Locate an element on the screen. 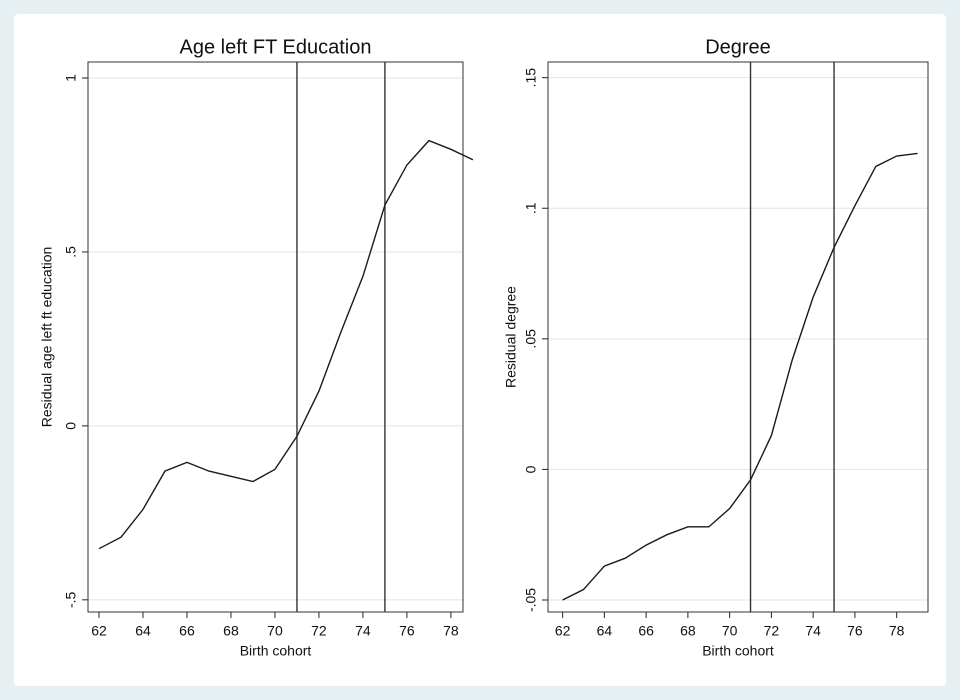  y-axis-label: Residual degree is located at coordinates (511, 337).